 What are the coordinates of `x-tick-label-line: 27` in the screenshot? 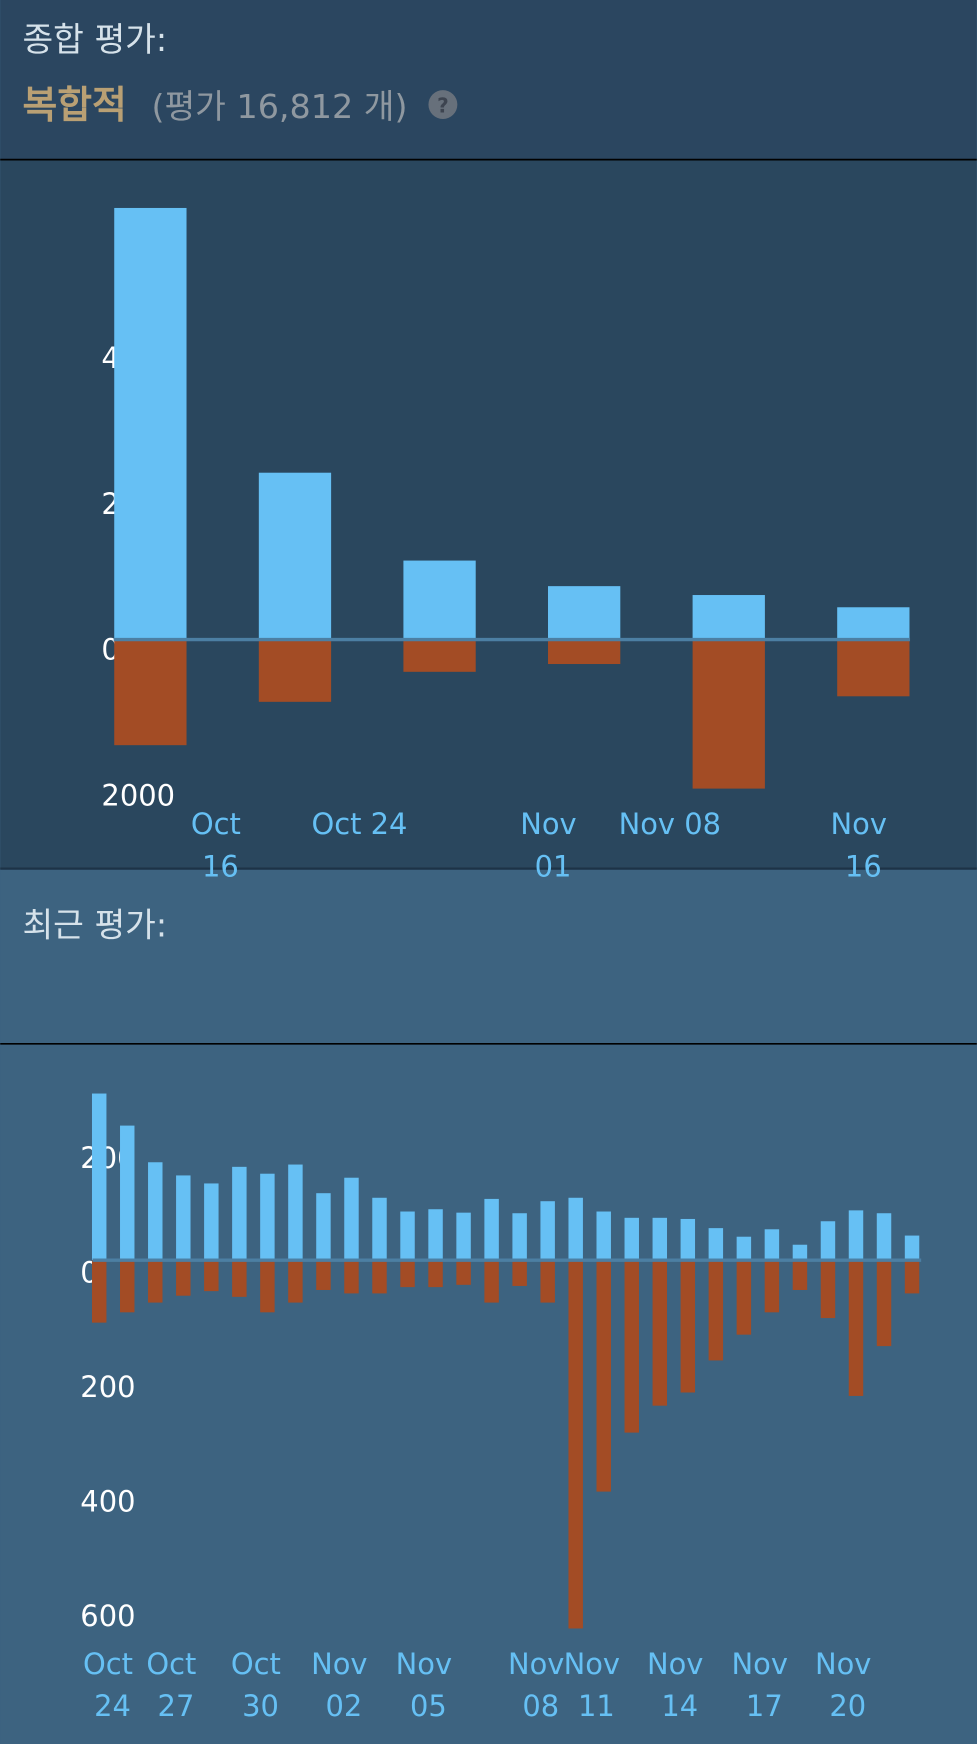 It's located at (176, 1706).